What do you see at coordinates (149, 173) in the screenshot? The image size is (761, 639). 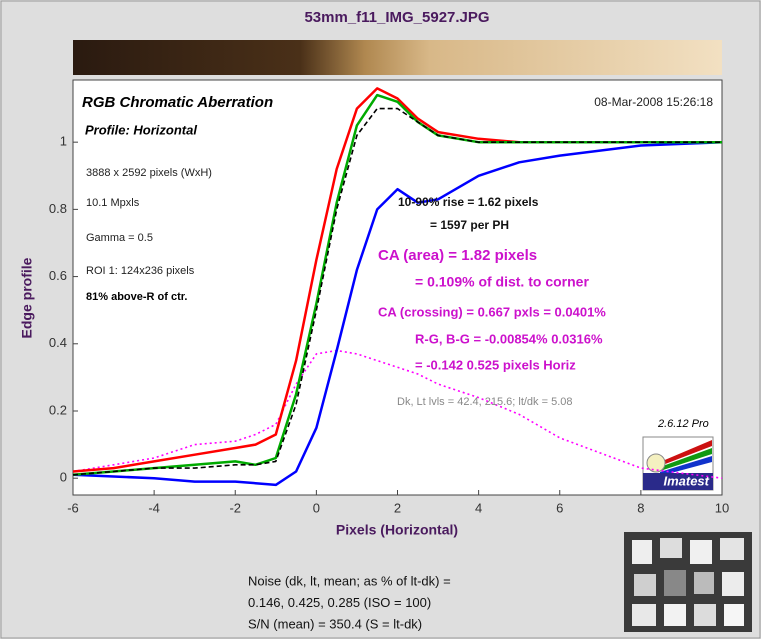 I see `annotation: 3888 x 2592 pixels (WxH)` at bounding box center [149, 173].